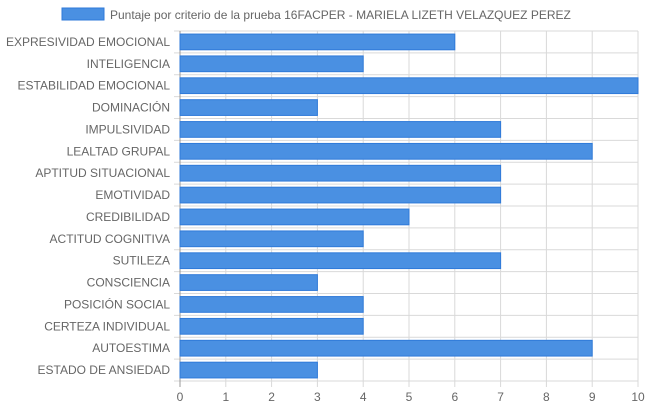 The height and width of the screenshot is (410, 648). Describe the element at coordinates (127, 129) in the screenshot. I see `category-label: IMPULSIVIDAD` at that location.